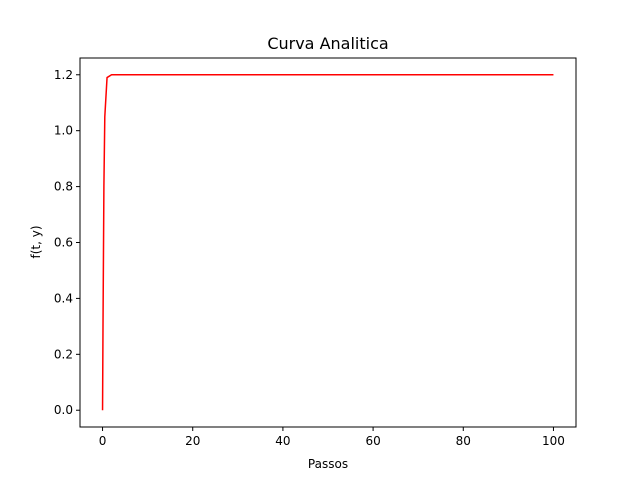  What do you see at coordinates (327, 43) in the screenshot?
I see `chart-title: Curva Analitica` at bounding box center [327, 43].